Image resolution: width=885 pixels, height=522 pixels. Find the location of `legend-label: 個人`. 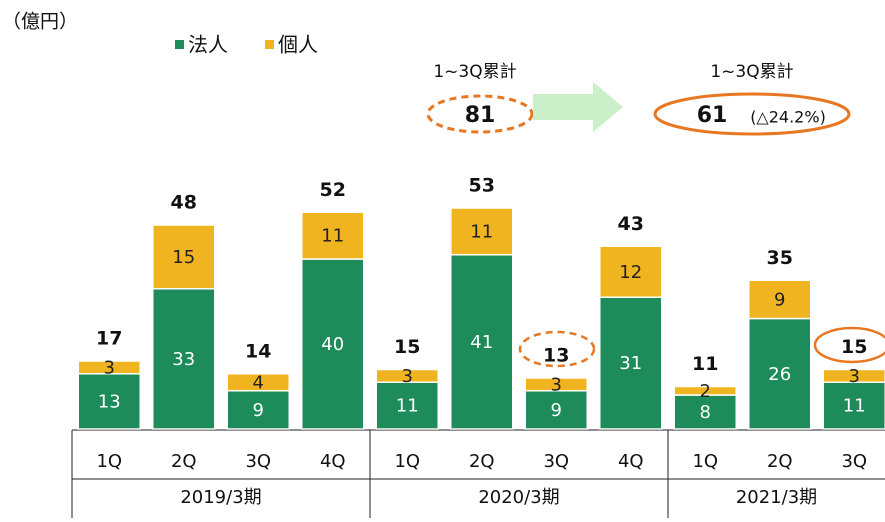

legend-label: 個人 is located at coordinates (298, 45).